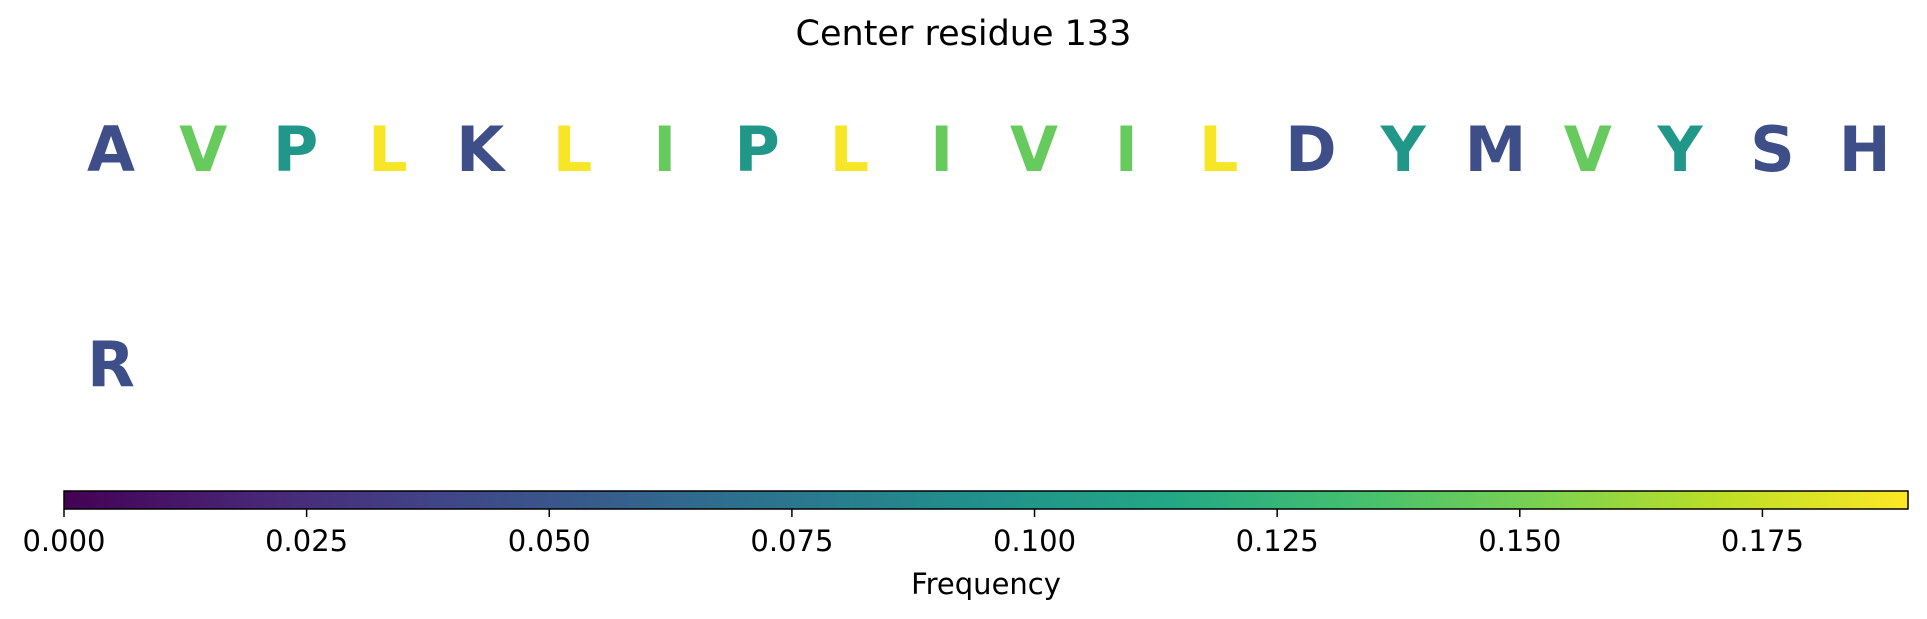 Image resolution: width=1927 pixels, height=619 pixels. I want to click on colorbar-label: Frequency, so click(986, 584).